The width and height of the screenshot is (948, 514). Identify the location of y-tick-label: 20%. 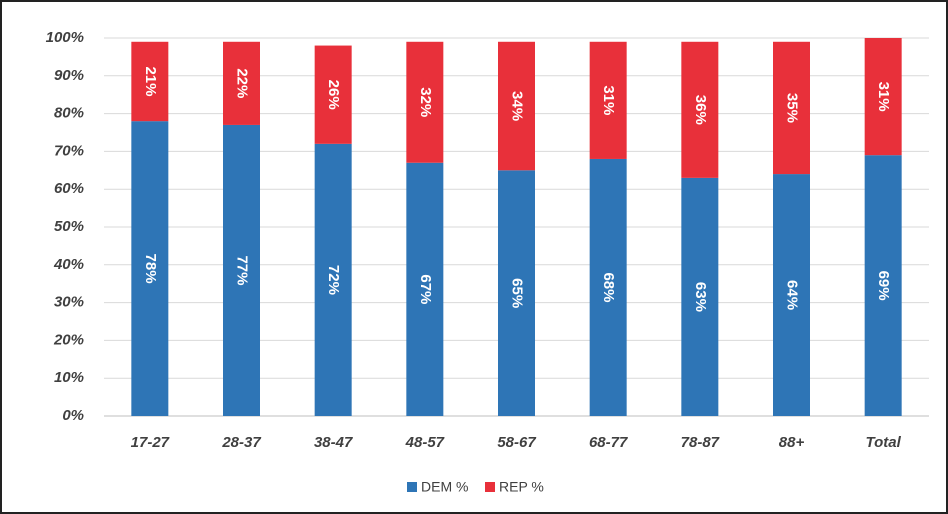
(68, 339).